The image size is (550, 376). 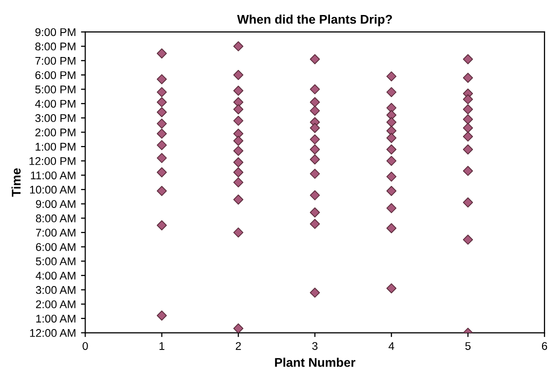 What do you see at coordinates (238, 346) in the screenshot?
I see `x-tick-label: 2` at bounding box center [238, 346].